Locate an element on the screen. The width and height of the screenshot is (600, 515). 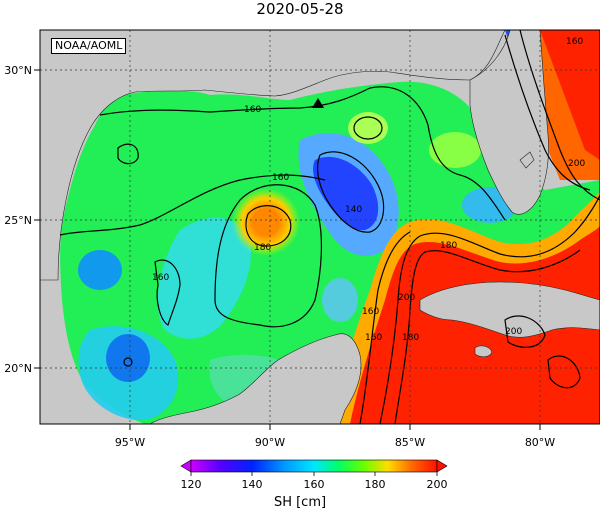
colorbar-label: SH [cm] is located at coordinates (300, 502).